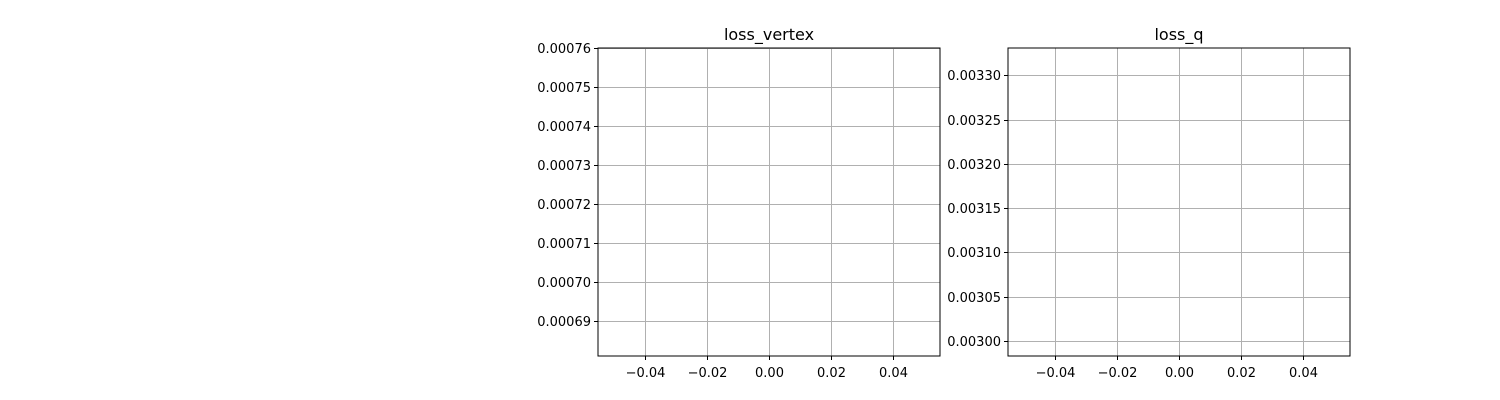 This screenshot has height=400, width=1500. Describe the element at coordinates (974, 253) in the screenshot. I see `y-tick-label: 0.00310` at that location.